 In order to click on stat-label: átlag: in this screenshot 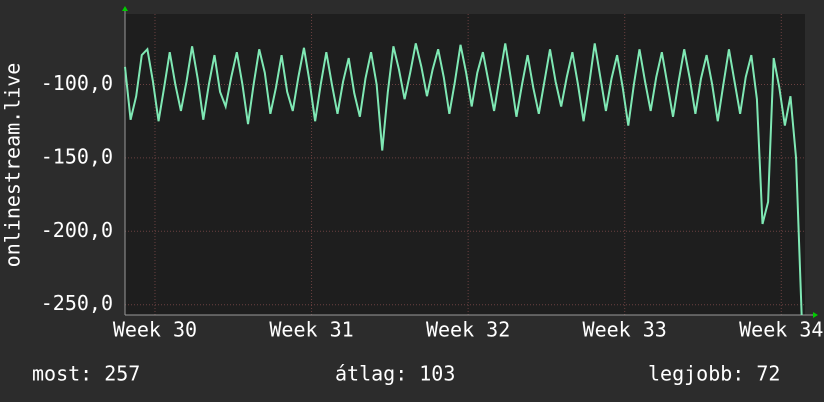, I will do `click(371, 374)`.